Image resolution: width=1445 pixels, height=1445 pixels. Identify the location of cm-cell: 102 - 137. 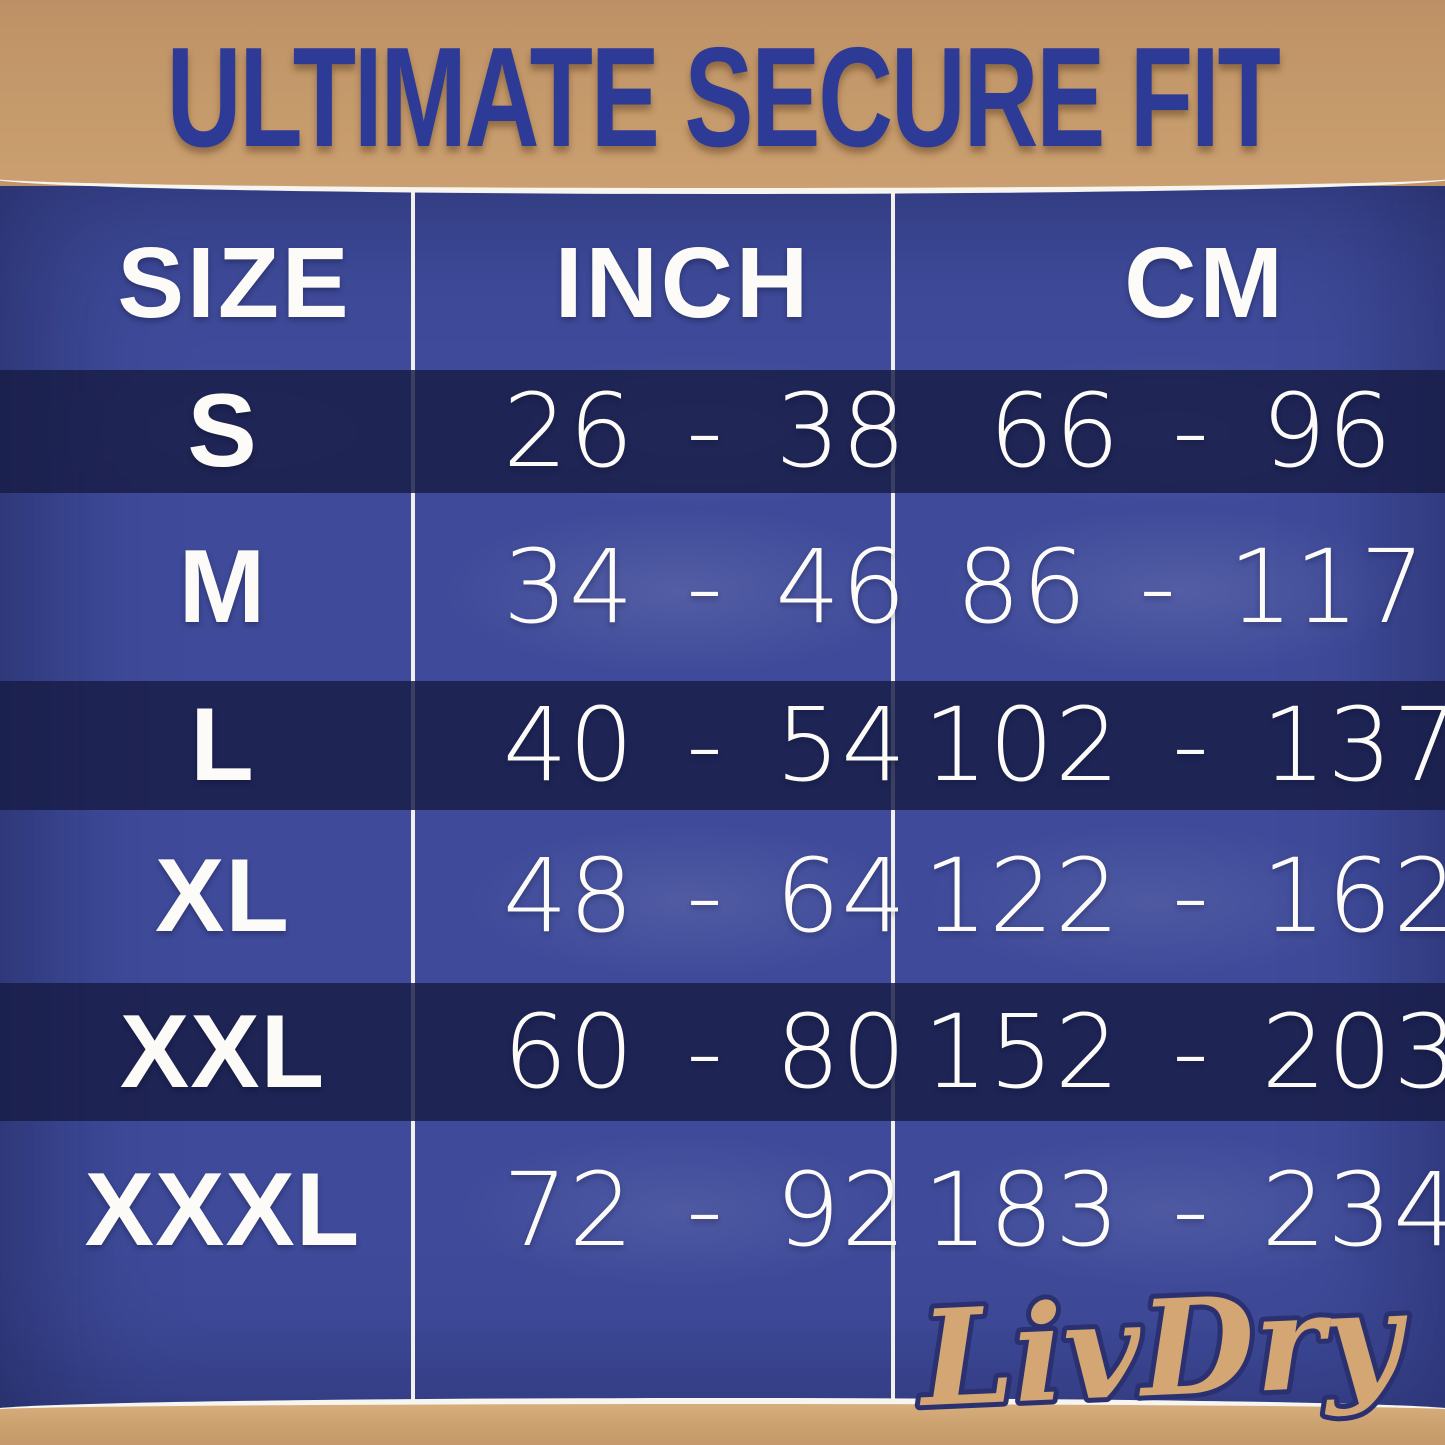
(1169, 745).